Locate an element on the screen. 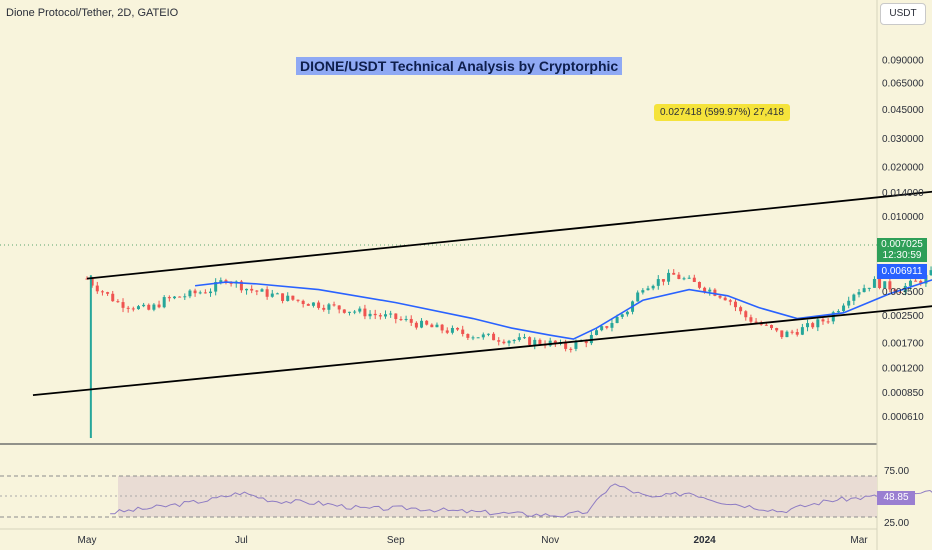 The height and width of the screenshot is (550, 932). y-tick-label: 0.001700 is located at coordinates (903, 344).